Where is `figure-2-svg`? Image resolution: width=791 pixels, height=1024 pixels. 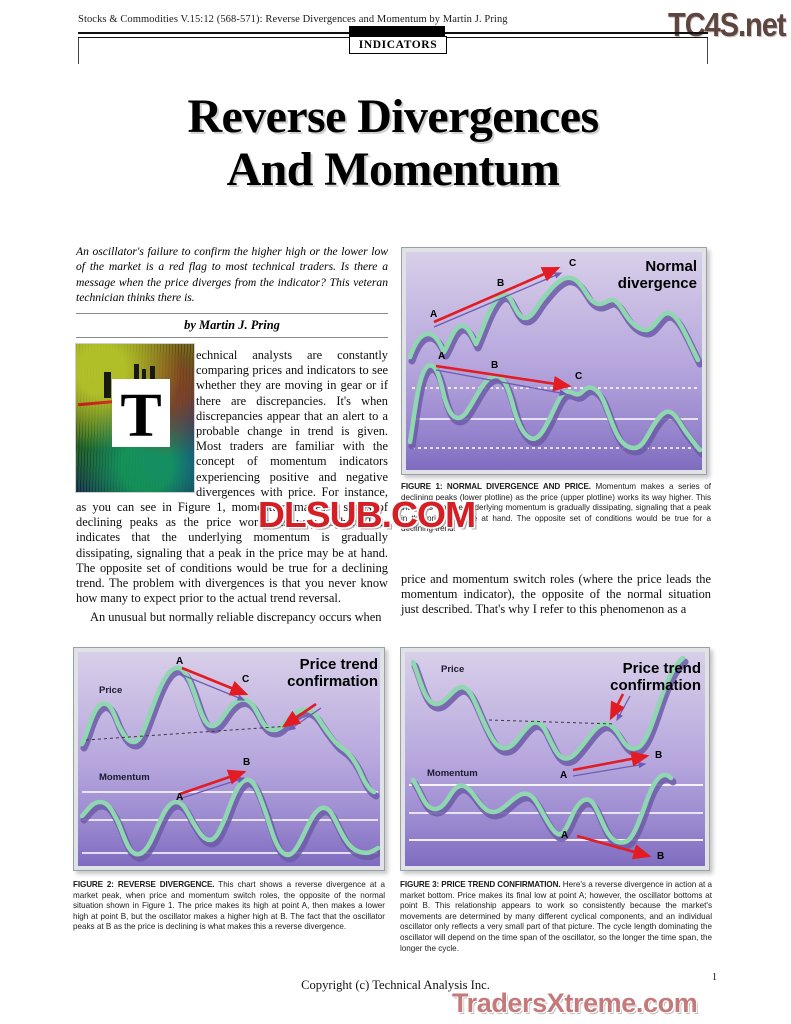 figure-2-svg is located at coordinates (229, 764).